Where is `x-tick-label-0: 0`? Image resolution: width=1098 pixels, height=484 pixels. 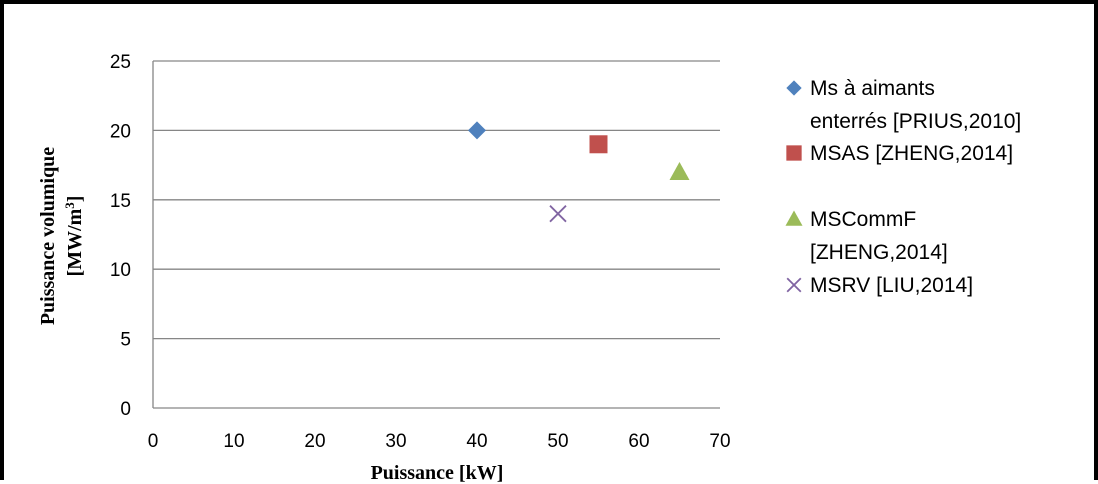 x-tick-label-0: 0 is located at coordinates (153, 441).